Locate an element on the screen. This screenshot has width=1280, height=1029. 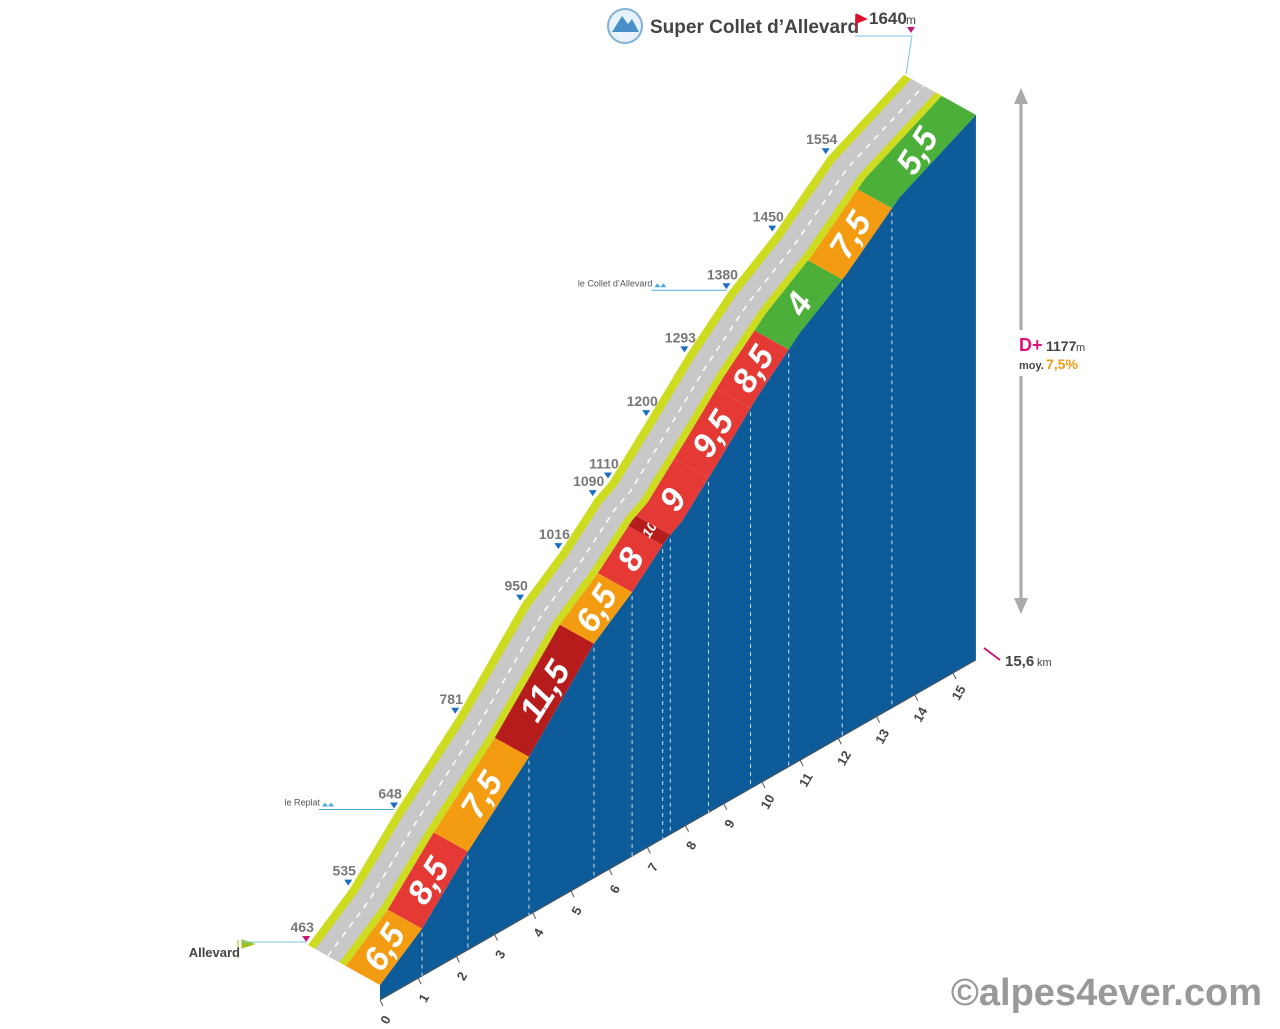
gain-unit: m is located at coordinates (1080, 348).